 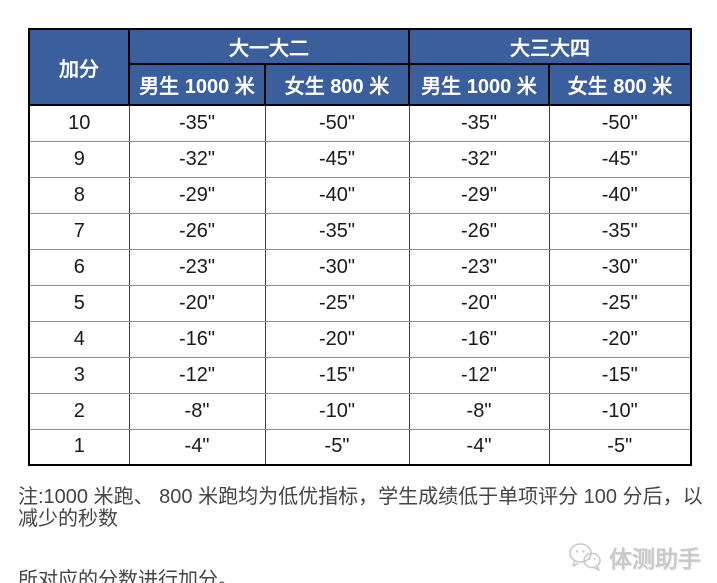 I want to click on footnote-line-2: 所对应的分数进行加分。, so click(x=128, y=576).